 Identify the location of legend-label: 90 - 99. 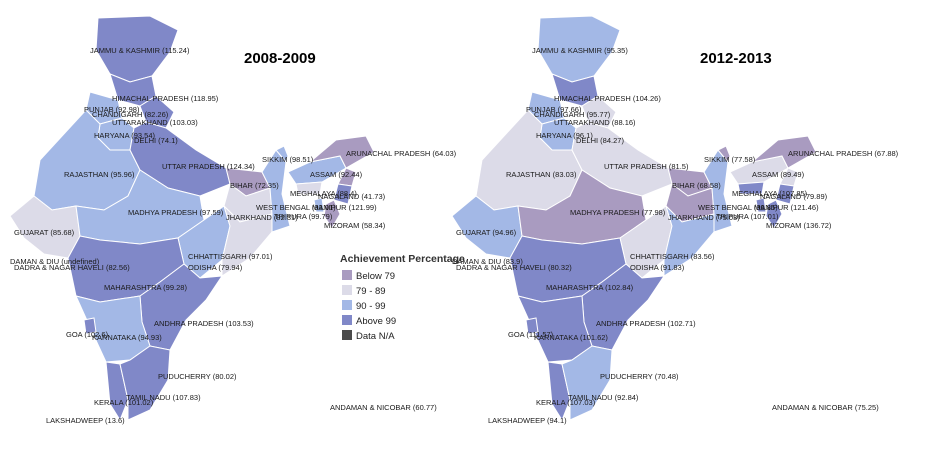
(371, 306).